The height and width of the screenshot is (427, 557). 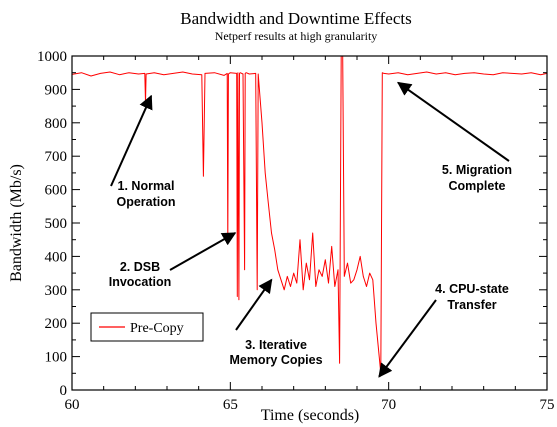 What do you see at coordinates (56, 90) in the screenshot?
I see `y-tick-label: 900` at bounding box center [56, 90].